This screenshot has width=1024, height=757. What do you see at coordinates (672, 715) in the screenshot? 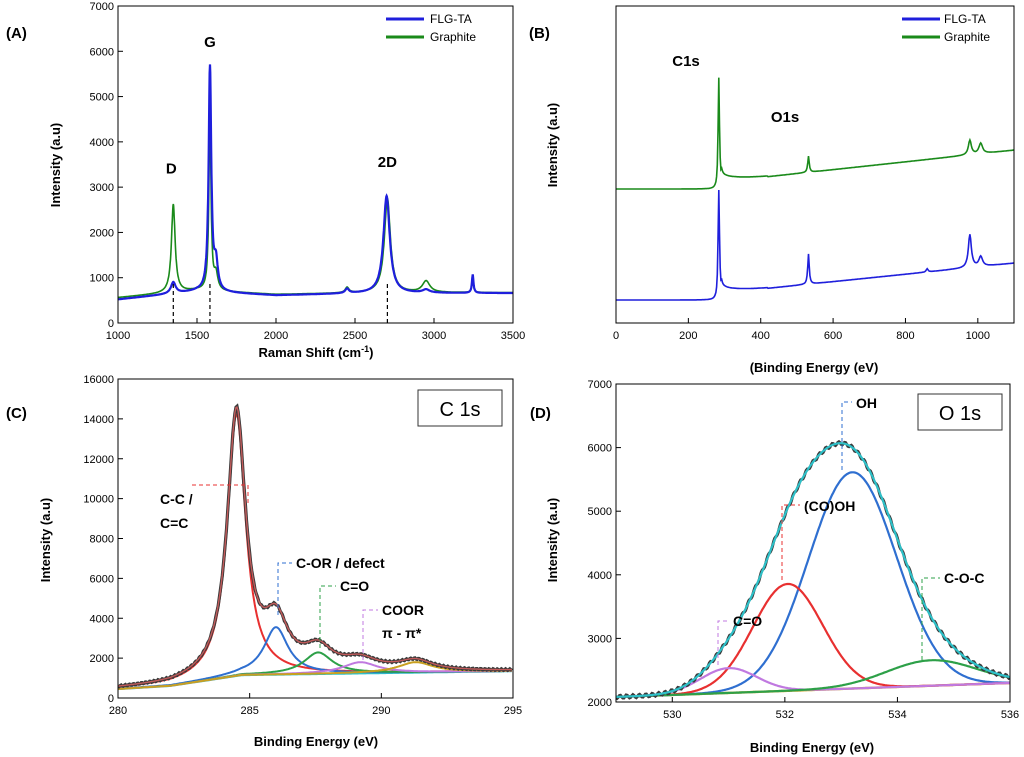
I see `x-tick-label: 530` at bounding box center [672, 715].